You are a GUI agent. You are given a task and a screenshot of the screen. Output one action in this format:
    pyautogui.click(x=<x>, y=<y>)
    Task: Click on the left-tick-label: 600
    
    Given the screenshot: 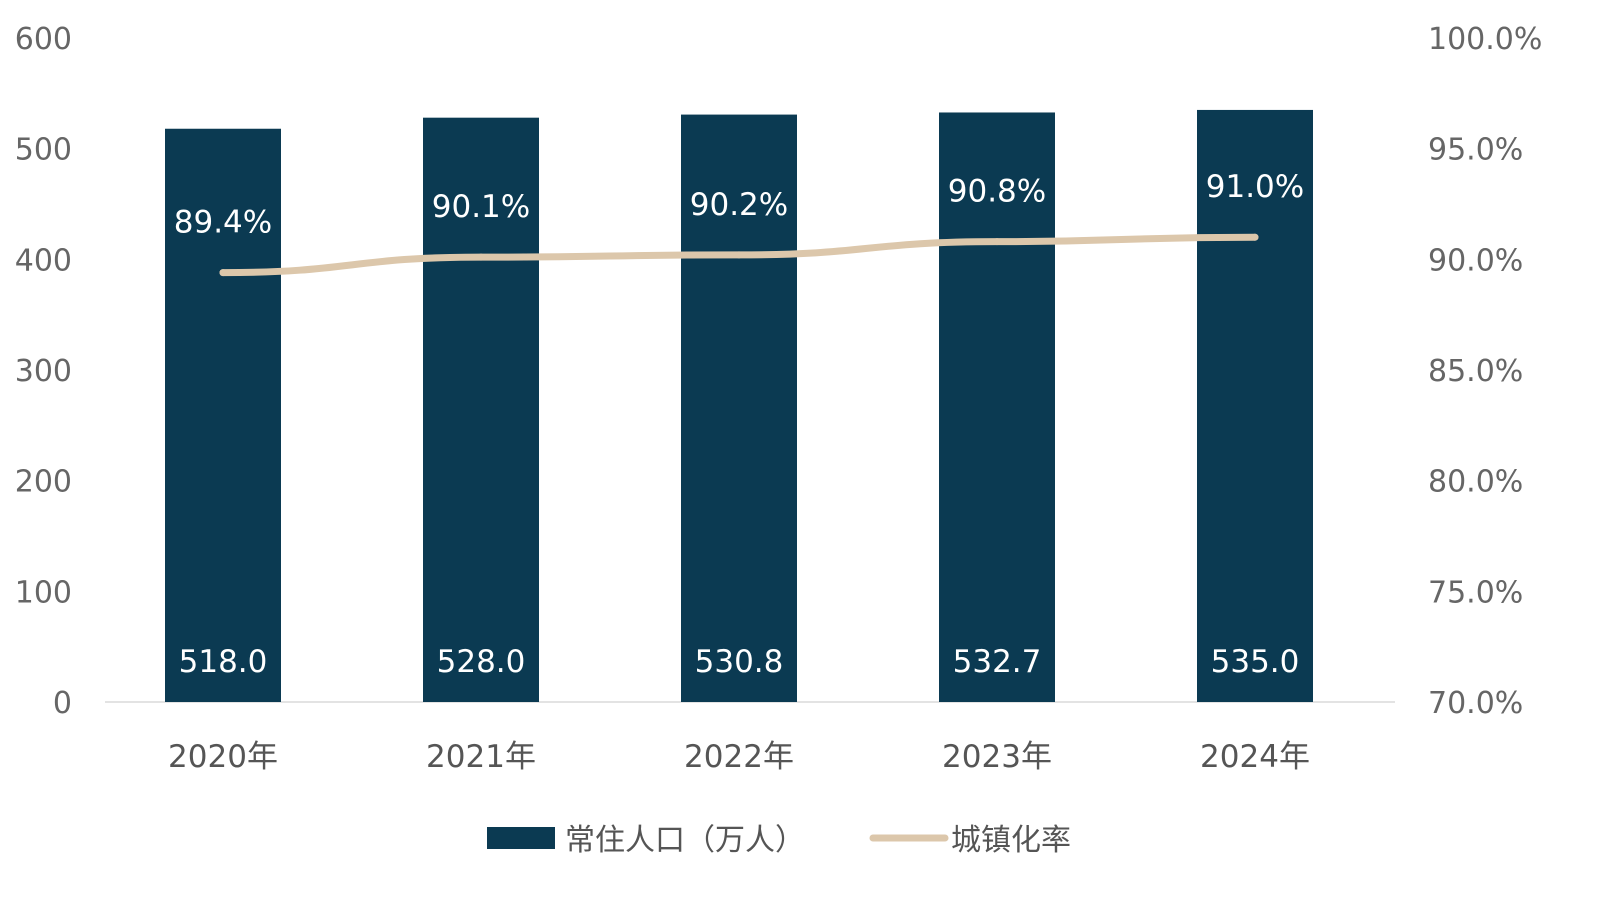 What is the action you would take?
    pyautogui.click(x=43, y=39)
    